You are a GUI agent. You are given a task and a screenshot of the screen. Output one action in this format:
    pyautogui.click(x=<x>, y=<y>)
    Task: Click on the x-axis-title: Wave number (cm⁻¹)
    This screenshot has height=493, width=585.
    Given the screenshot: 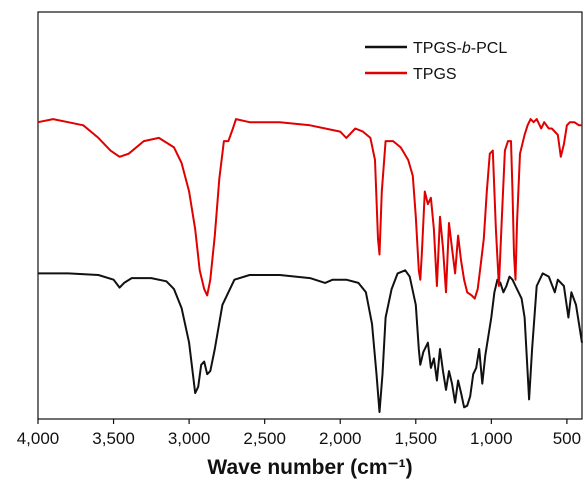 What is the action you would take?
    pyautogui.click(x=309, y=467)
    